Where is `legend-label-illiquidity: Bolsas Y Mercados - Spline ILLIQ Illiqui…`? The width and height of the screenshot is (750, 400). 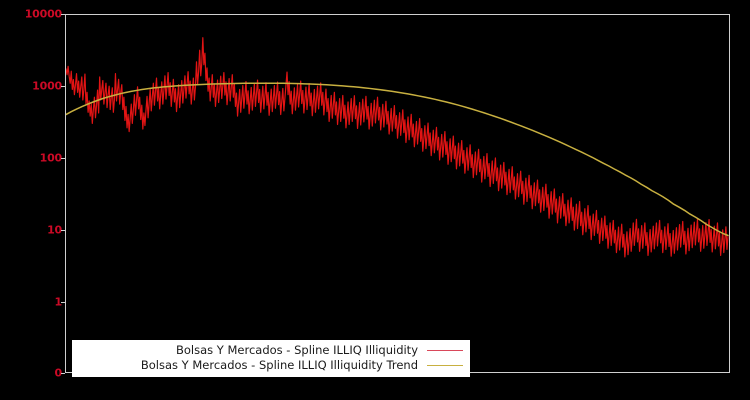
legend-label-illiquidity: Bolsas Y Mercados - Spline ILLIQ Illiqui… is located at coordinates (297, 350).